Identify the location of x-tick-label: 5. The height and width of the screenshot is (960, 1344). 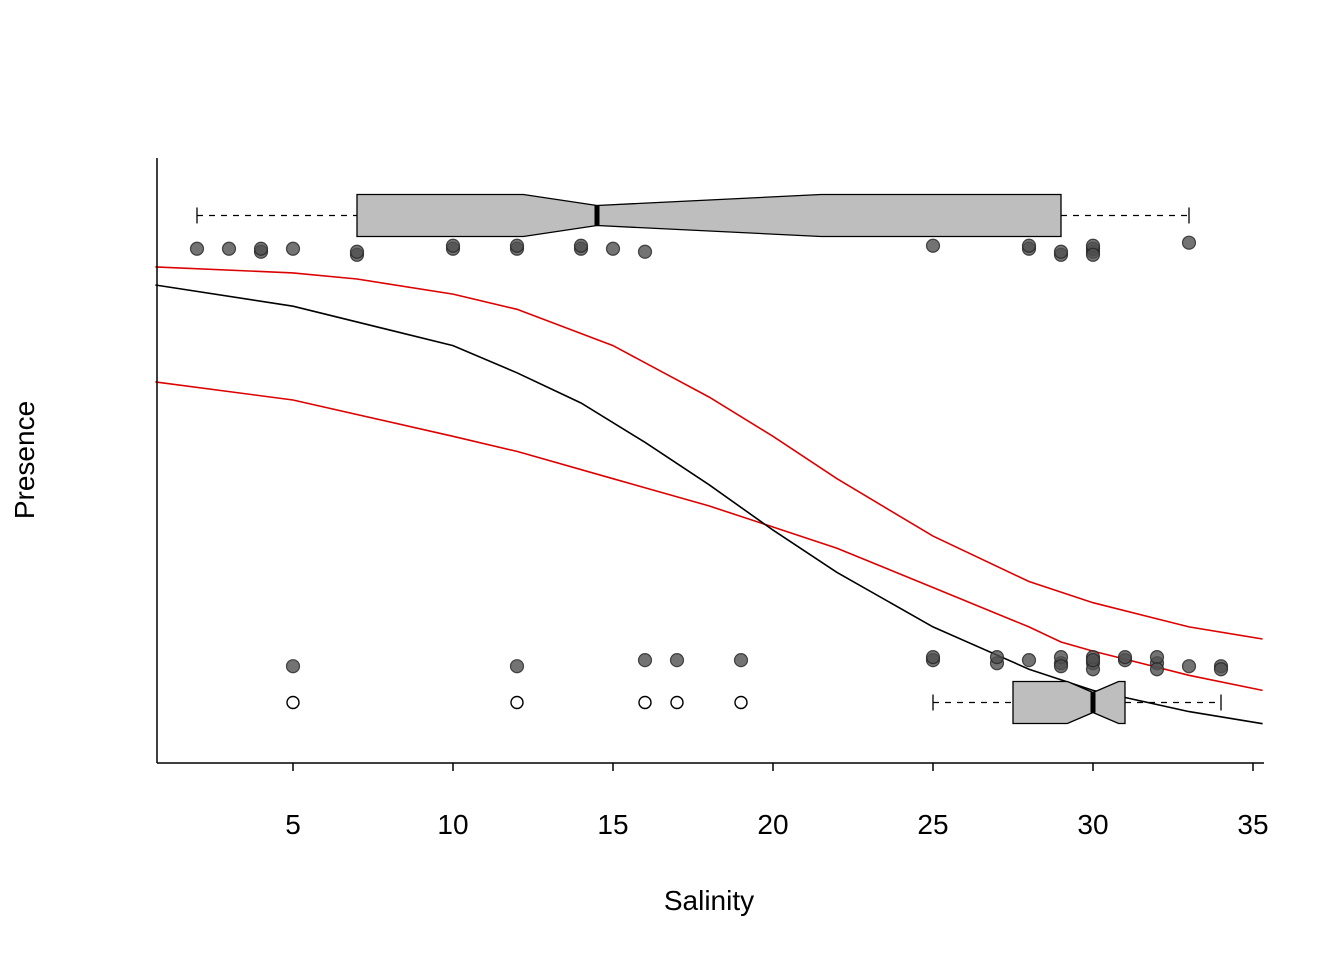
(293, 824).